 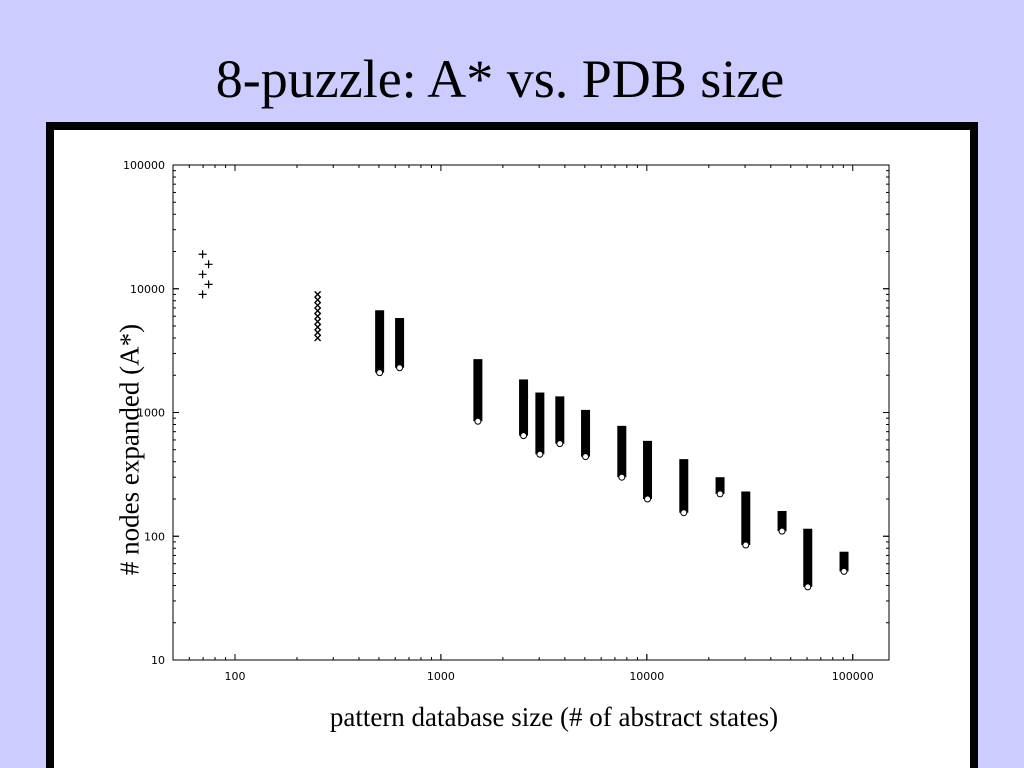 I want to click on x-tick-label: 100000, so click(x=853, y=676).